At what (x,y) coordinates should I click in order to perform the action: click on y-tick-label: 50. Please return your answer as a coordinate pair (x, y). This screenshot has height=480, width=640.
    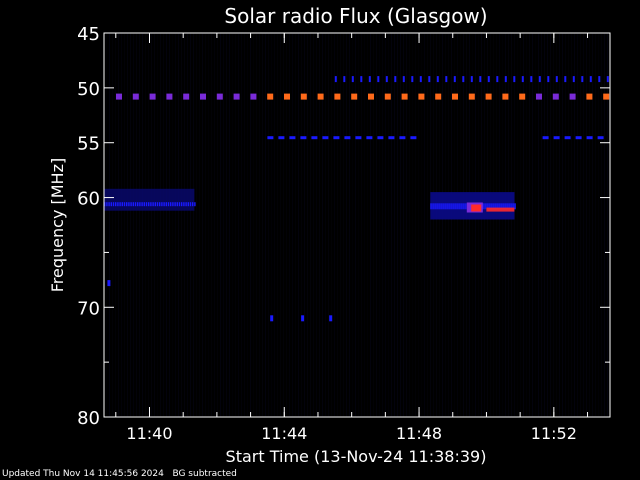
    Looking at the image, I should click on (88, 89).